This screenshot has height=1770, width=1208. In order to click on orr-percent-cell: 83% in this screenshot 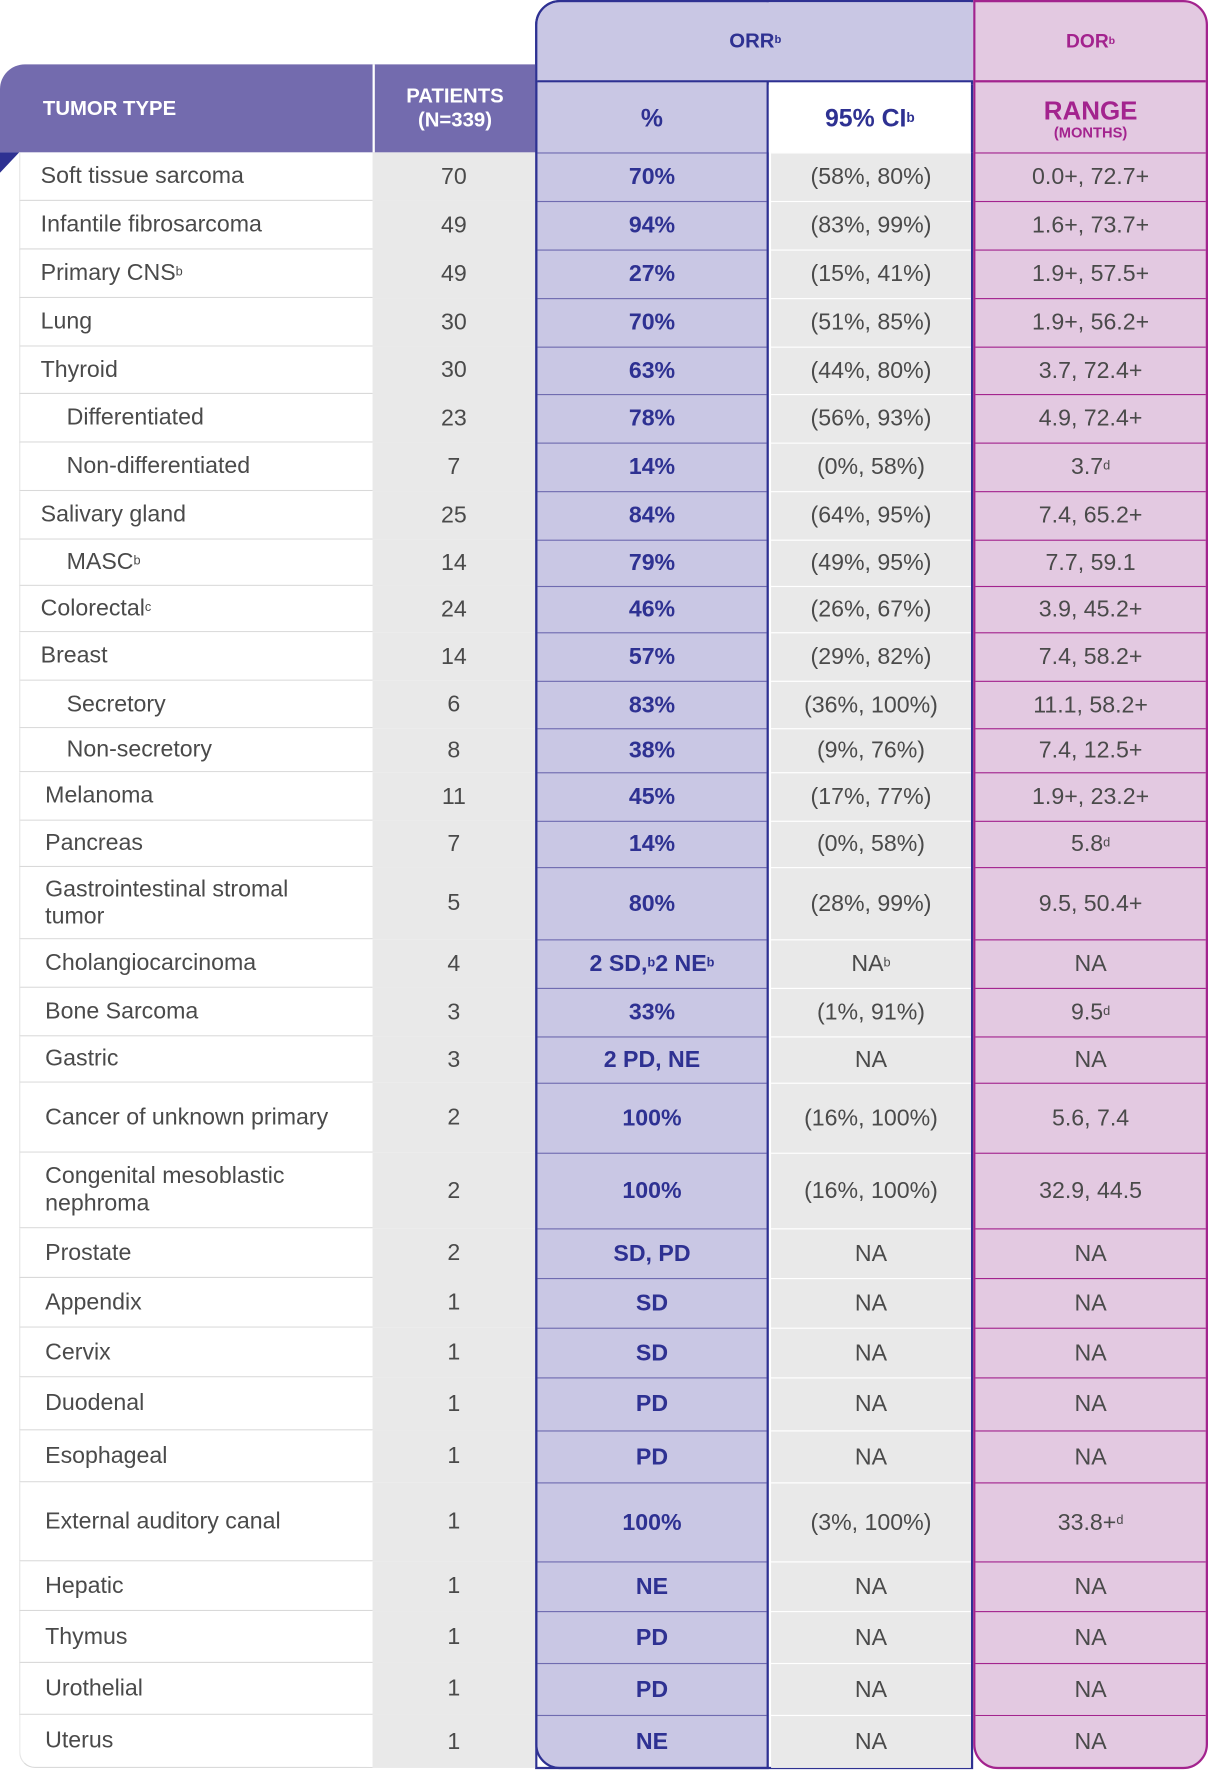, I will do `click(652, 704)`.